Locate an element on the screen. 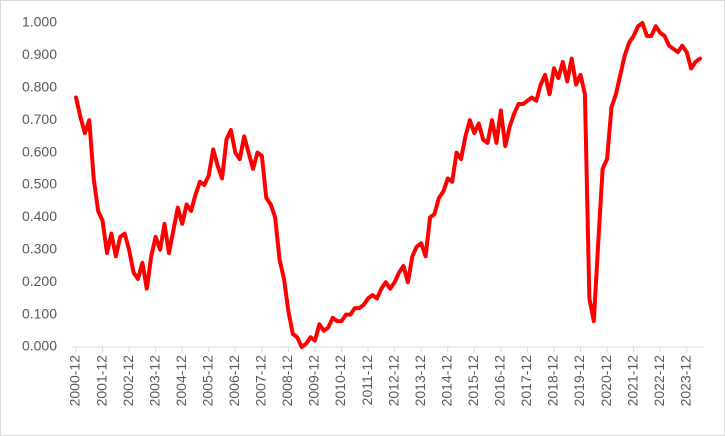 This screenshot has width=725, height=436. x-tick-label: 2020-12 is located at coordinates (606, 381).